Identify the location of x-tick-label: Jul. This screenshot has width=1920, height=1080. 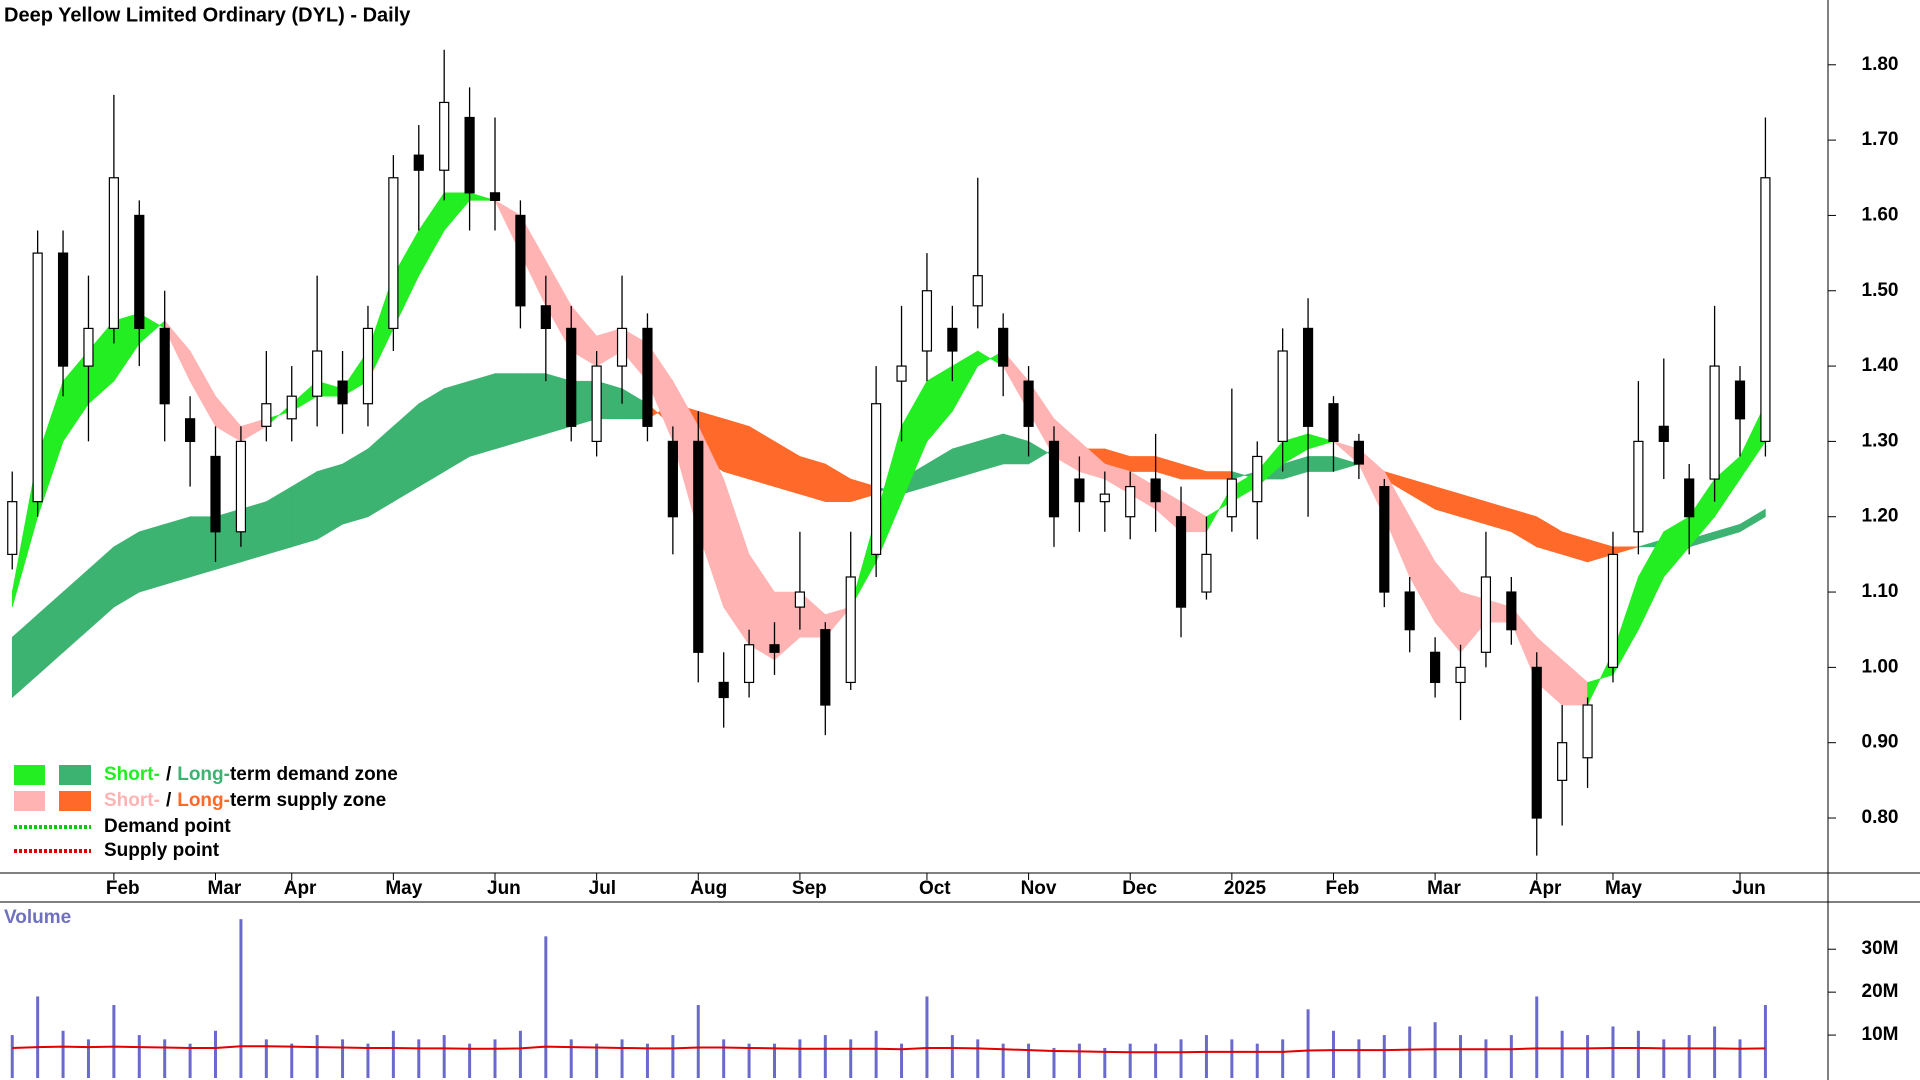
(602, 888).